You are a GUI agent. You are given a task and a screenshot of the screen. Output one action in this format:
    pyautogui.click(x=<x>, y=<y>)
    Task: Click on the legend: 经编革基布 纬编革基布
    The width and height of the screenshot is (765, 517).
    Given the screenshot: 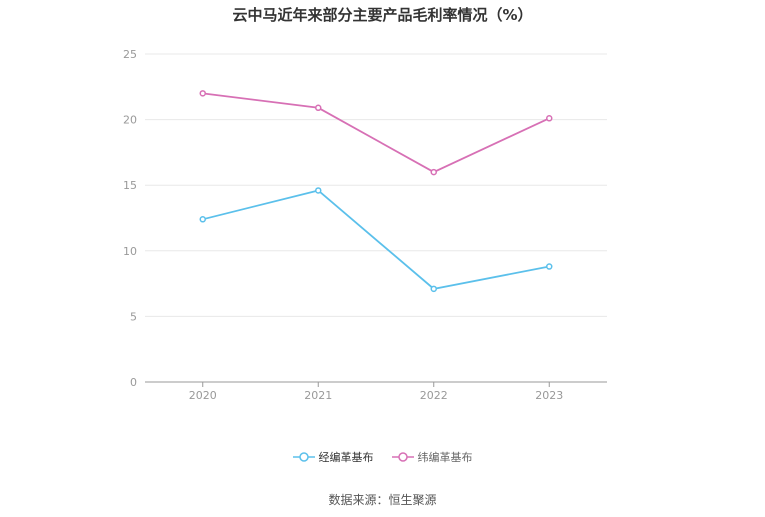 What is the action you would take?
    pyautogui.click(x=382, y=457)
    